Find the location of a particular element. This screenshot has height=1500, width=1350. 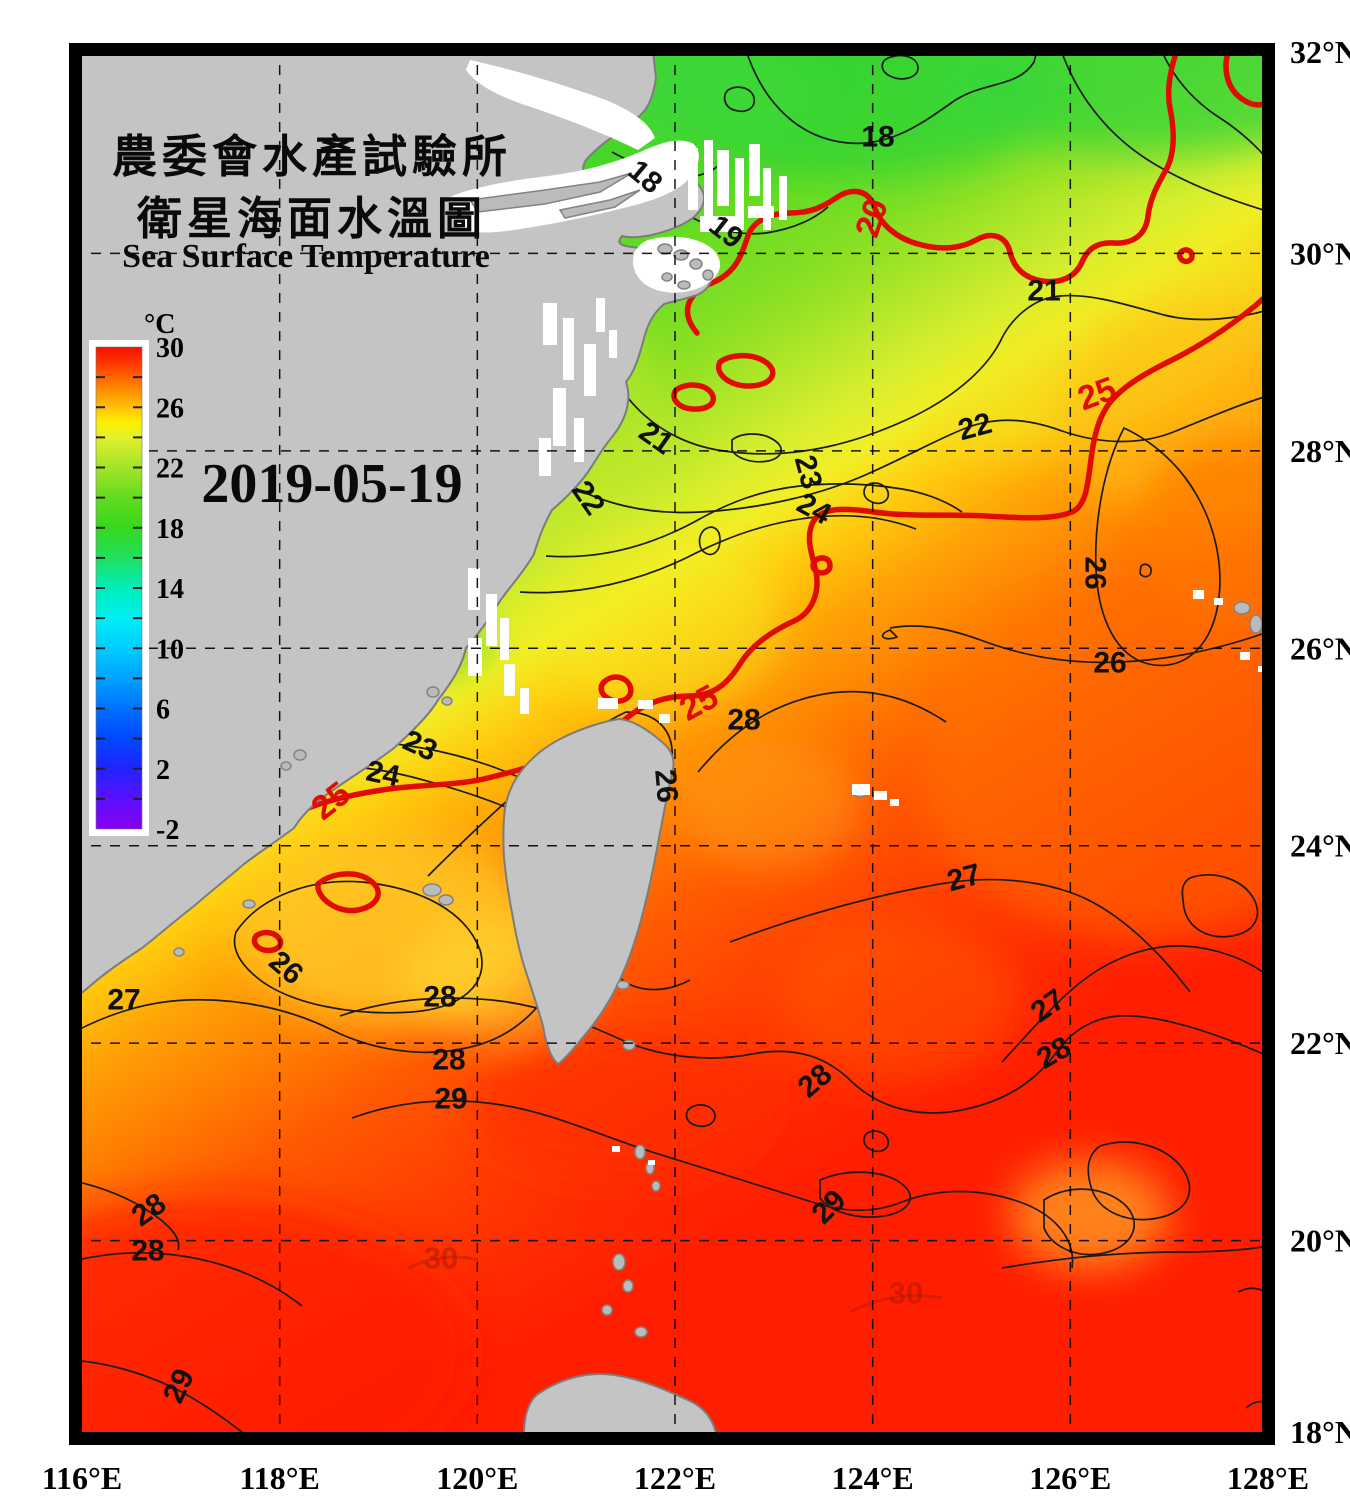

lon-label-126E: 126°E is located at coordinates (1070, 1478).